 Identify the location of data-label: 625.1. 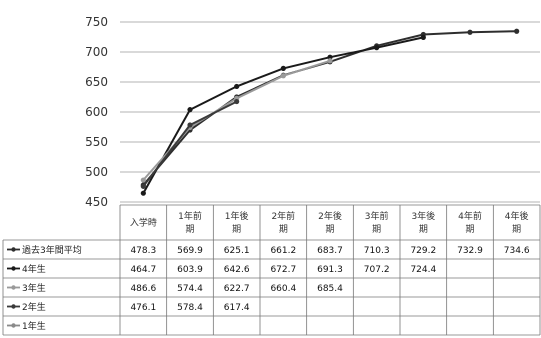
(237, 251).